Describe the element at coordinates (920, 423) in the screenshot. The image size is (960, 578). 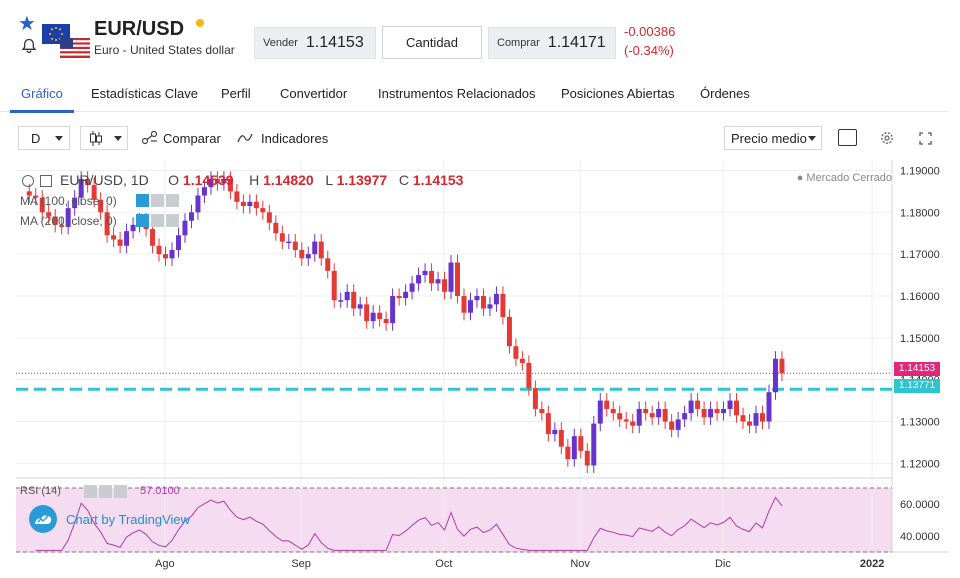
I see `price-tick-label: 1.13000` at that location.